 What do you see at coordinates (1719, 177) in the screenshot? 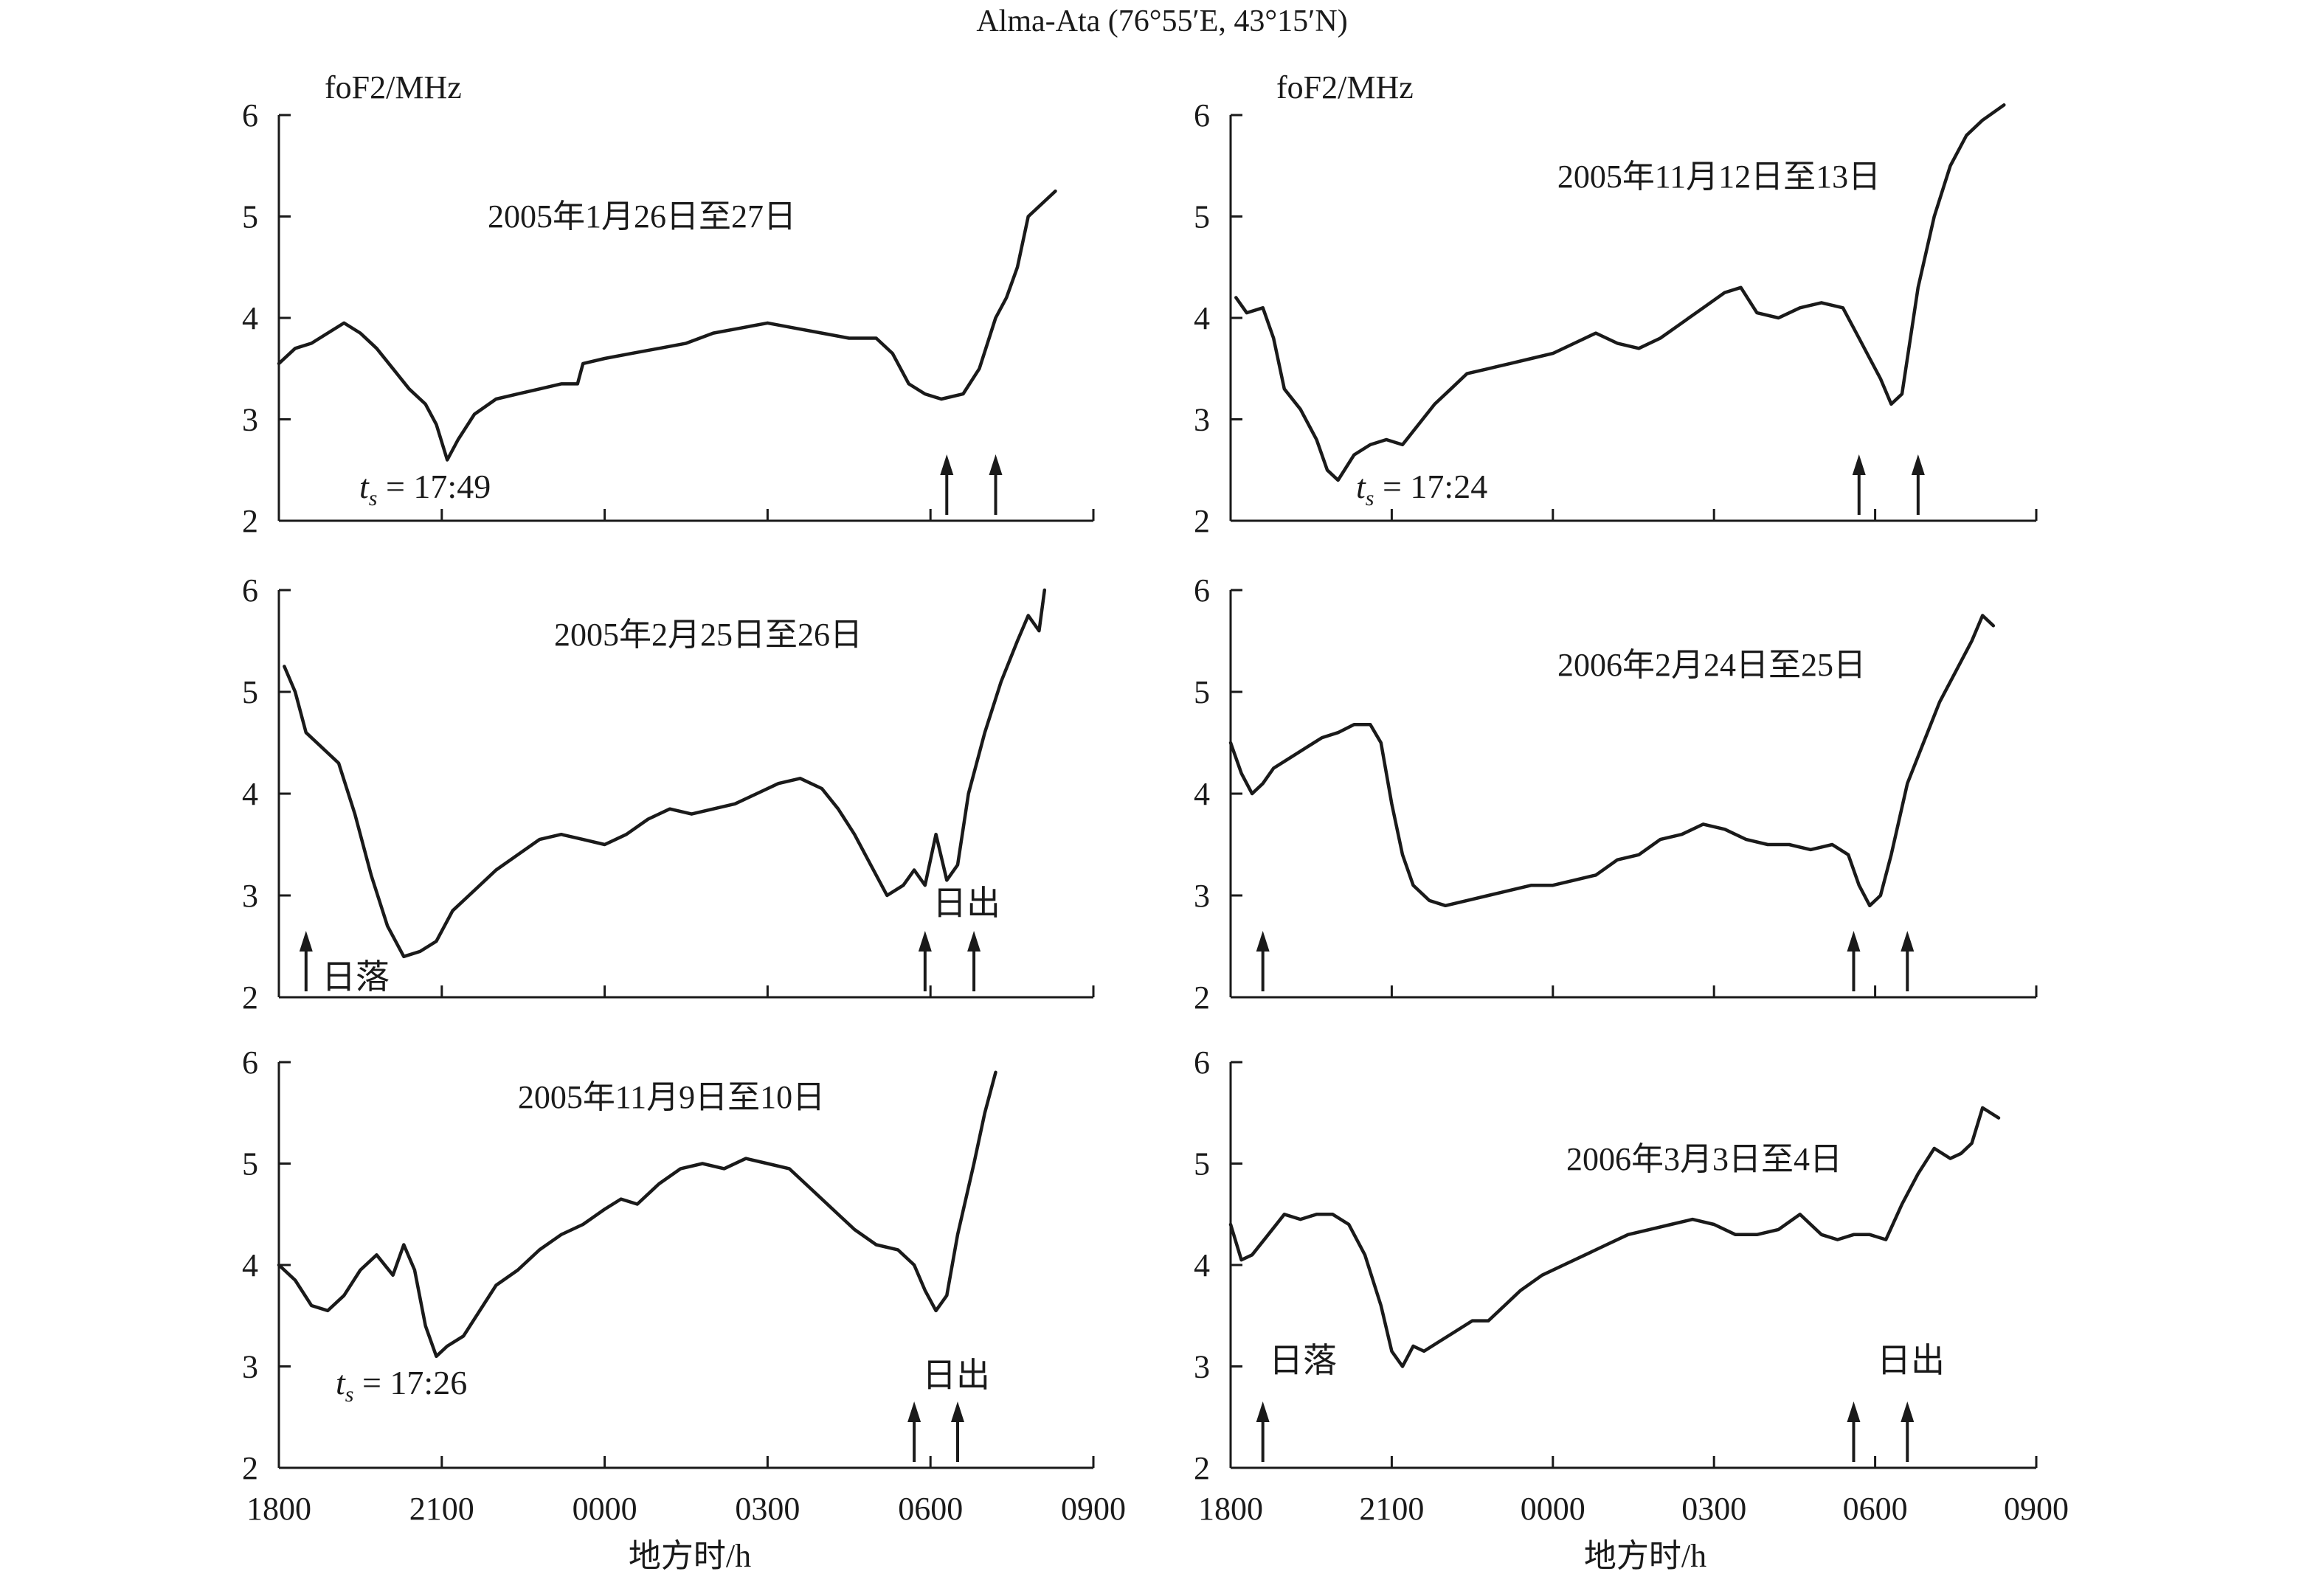
I see `panel-title: 2005年11月12日至13日` at bounding box center [1719, 177].